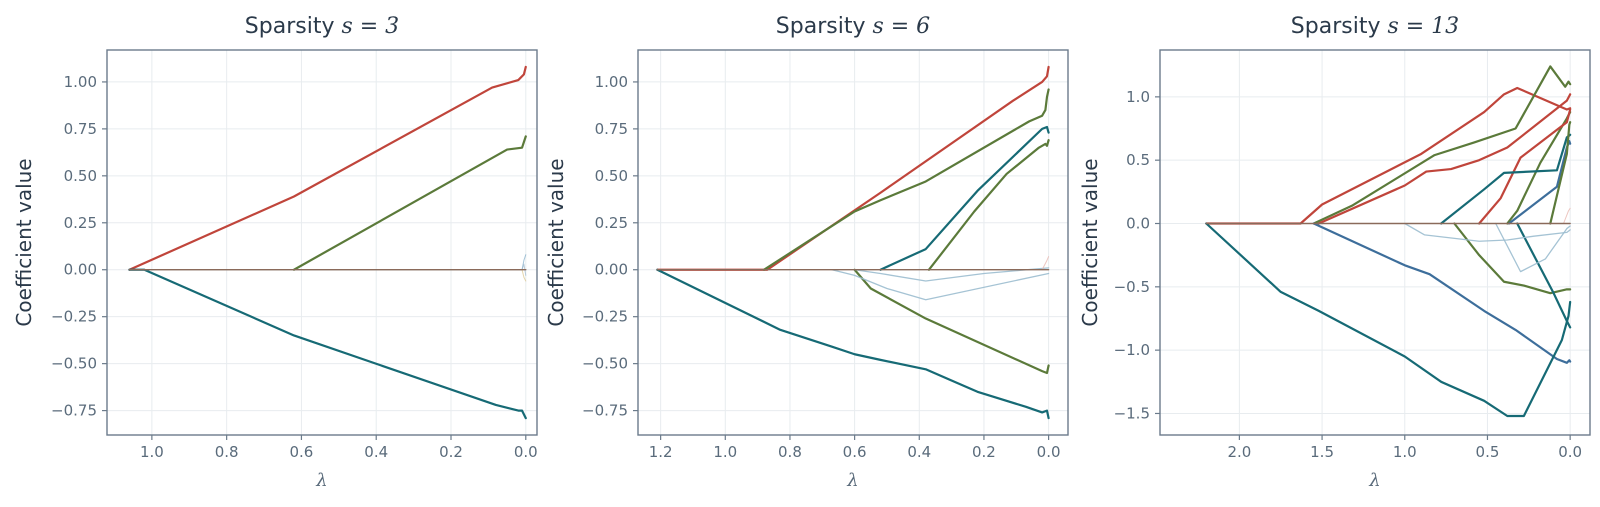  What do you see at coordinates (1132, 350) in the screenshot?
I see `y-tick-label: −1.0` at bounding box center [1132, 350].